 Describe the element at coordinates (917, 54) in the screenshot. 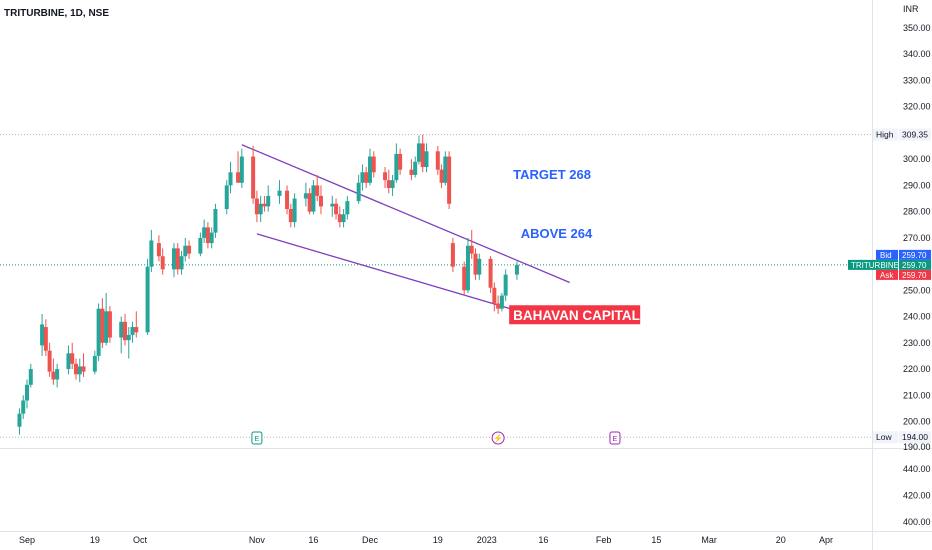

I see `y-tick-label: 340.00` at that location.